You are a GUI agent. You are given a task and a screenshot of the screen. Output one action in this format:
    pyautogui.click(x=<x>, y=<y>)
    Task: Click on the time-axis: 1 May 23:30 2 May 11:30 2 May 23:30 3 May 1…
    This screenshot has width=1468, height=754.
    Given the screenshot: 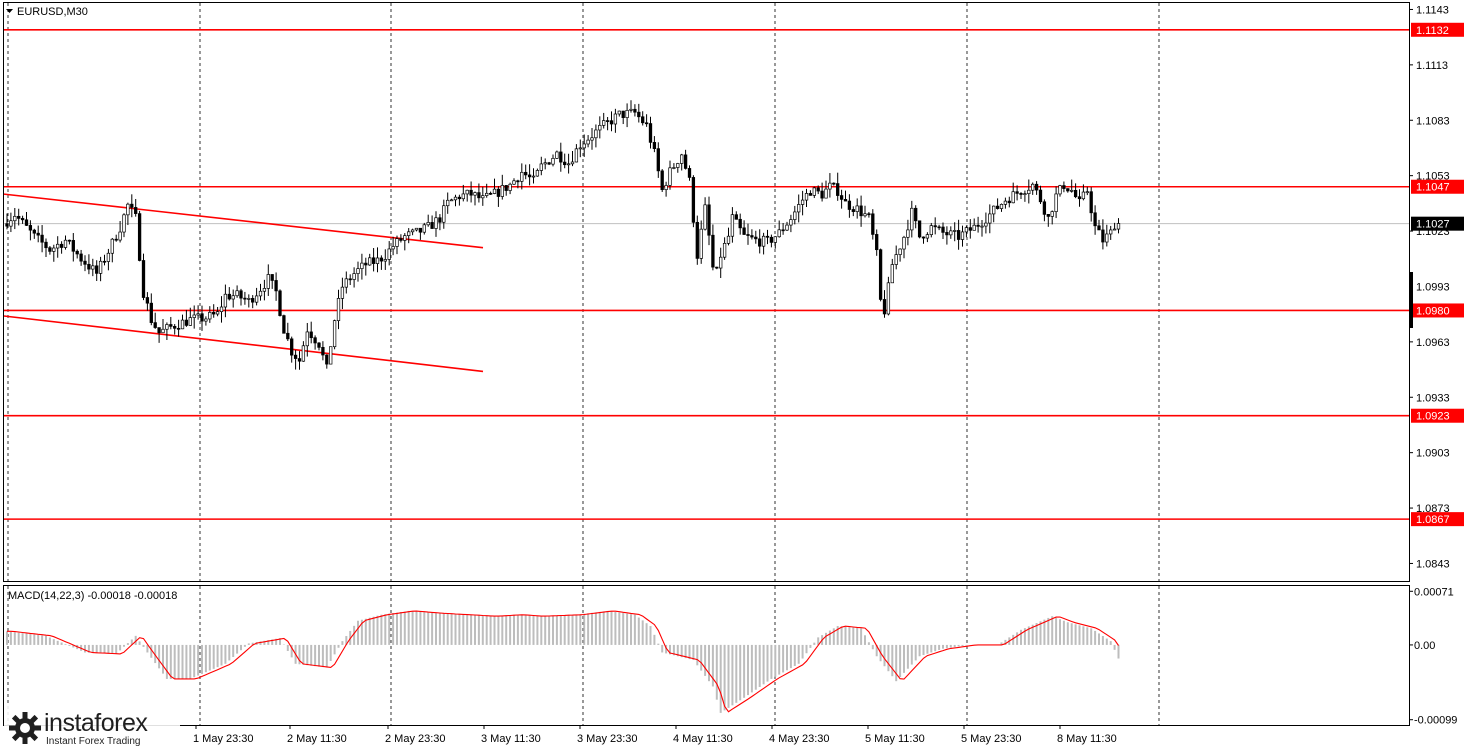 What is the action you would take?
    pyautogui.click(x=655, y=735)
    